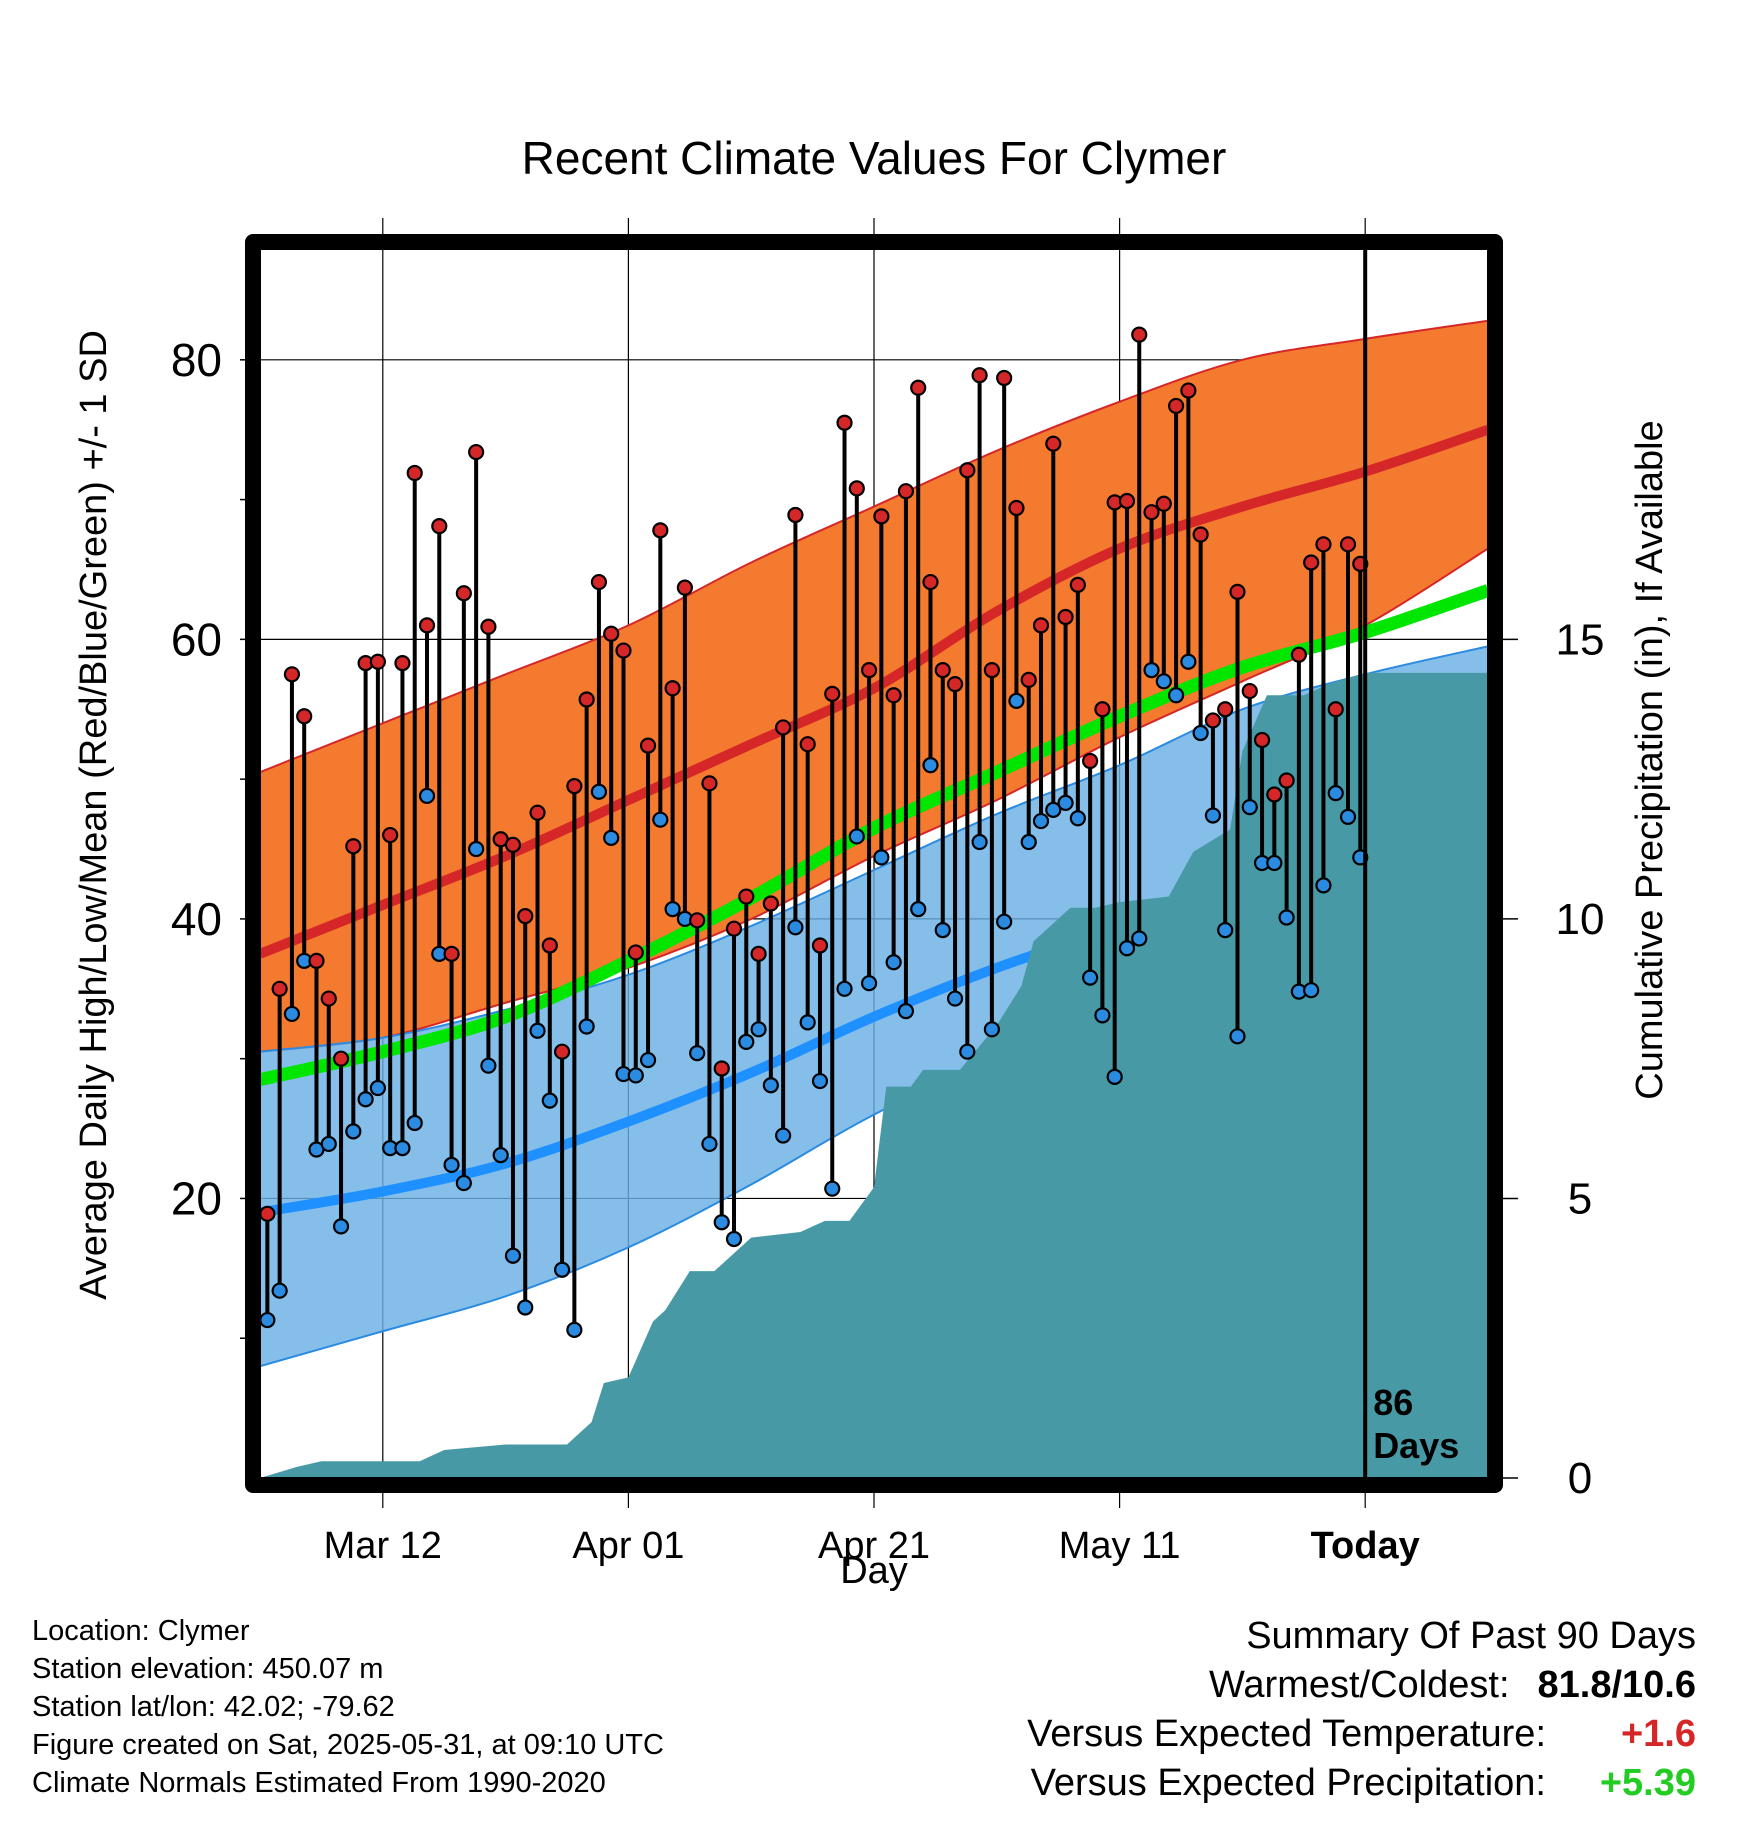 This screenshot has width=1748, height=1828. I want to click on y2-tick-label: 15, so click(1580, 639).